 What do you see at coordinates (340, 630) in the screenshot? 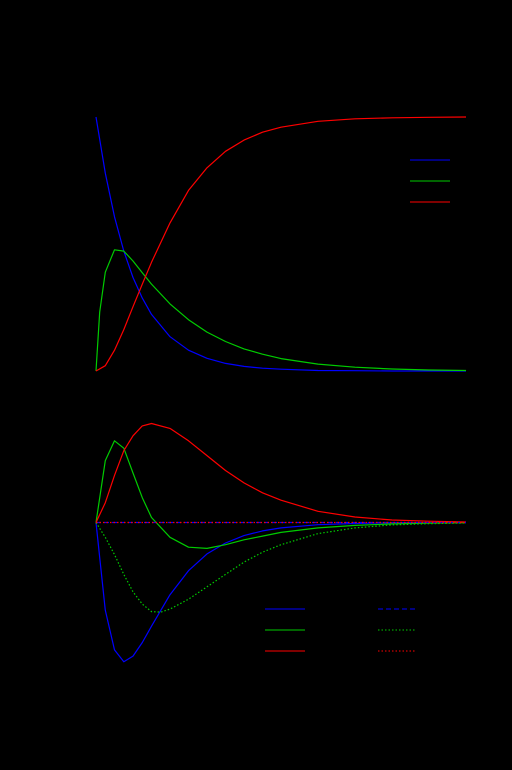
I see `chart-1-legend` at bounding box center [340, 630].